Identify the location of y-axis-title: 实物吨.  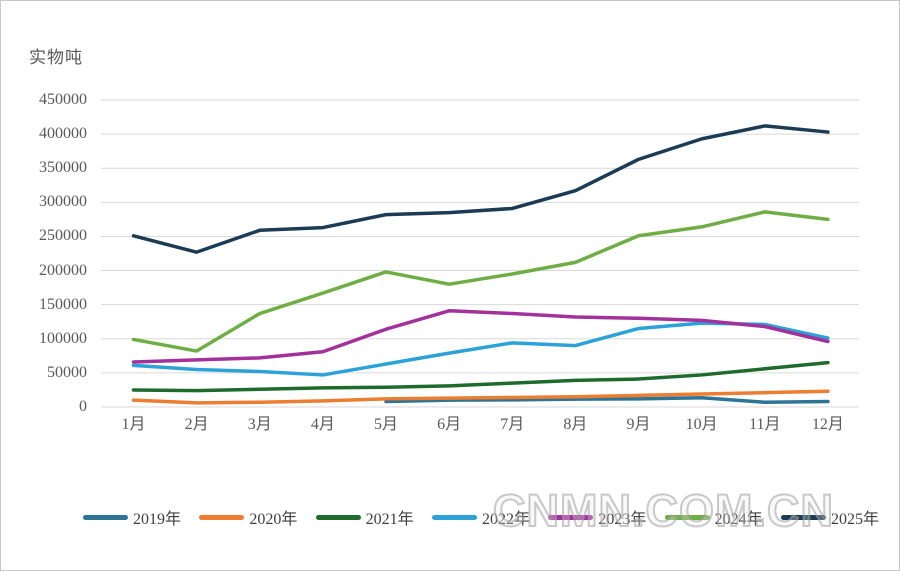
(56, 57).